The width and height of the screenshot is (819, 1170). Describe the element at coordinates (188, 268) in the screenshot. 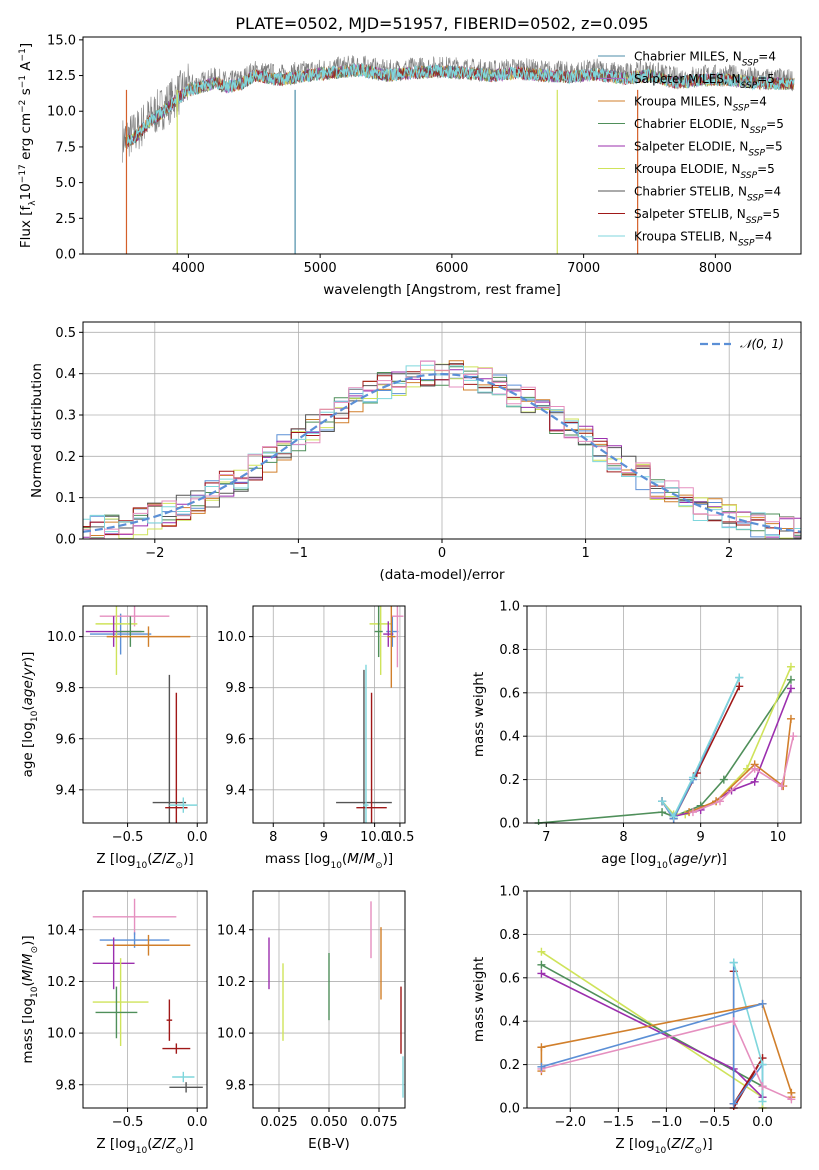

I see `x-tick-label: 4000` at that location.